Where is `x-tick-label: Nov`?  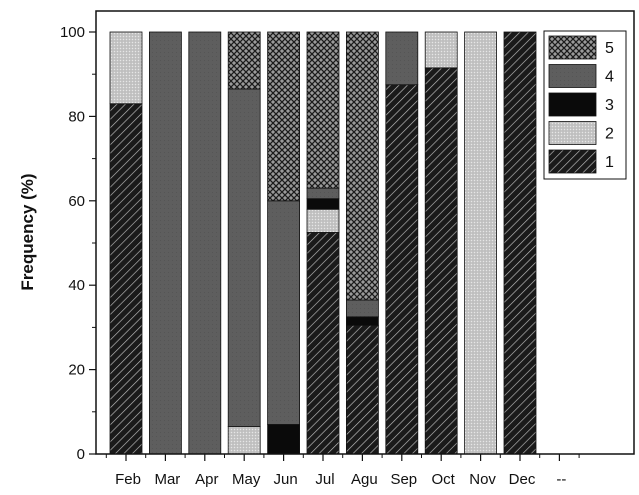 x-tick-label: Nov is located at coordinates (482, 479).